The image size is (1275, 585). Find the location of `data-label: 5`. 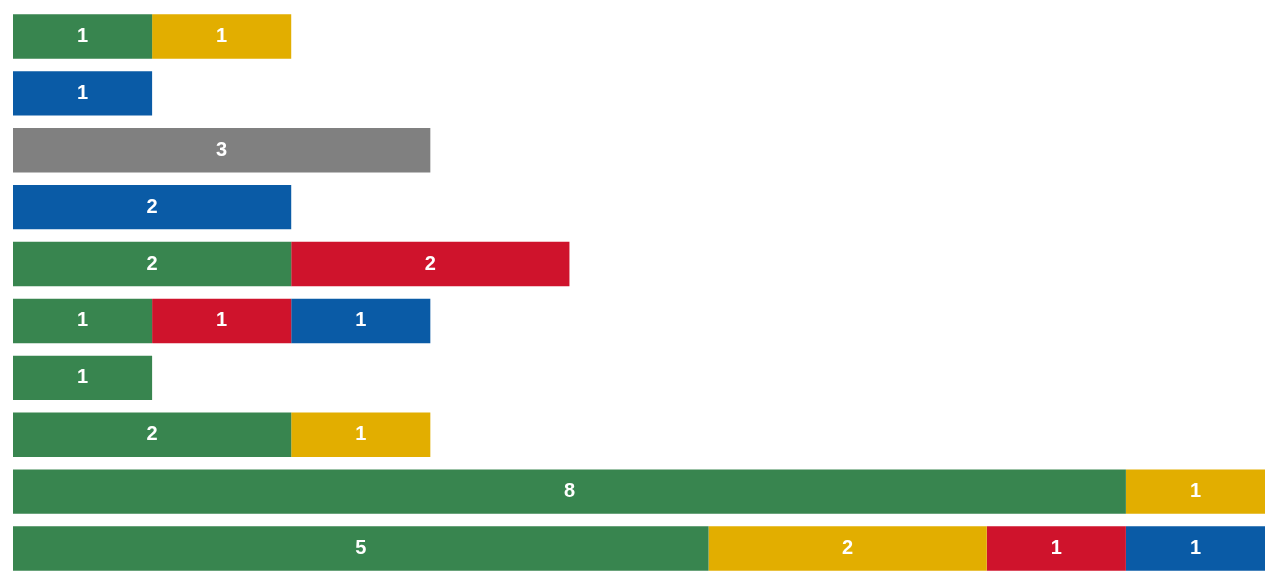

data-label: 5 is located at coordinates (361, 547).